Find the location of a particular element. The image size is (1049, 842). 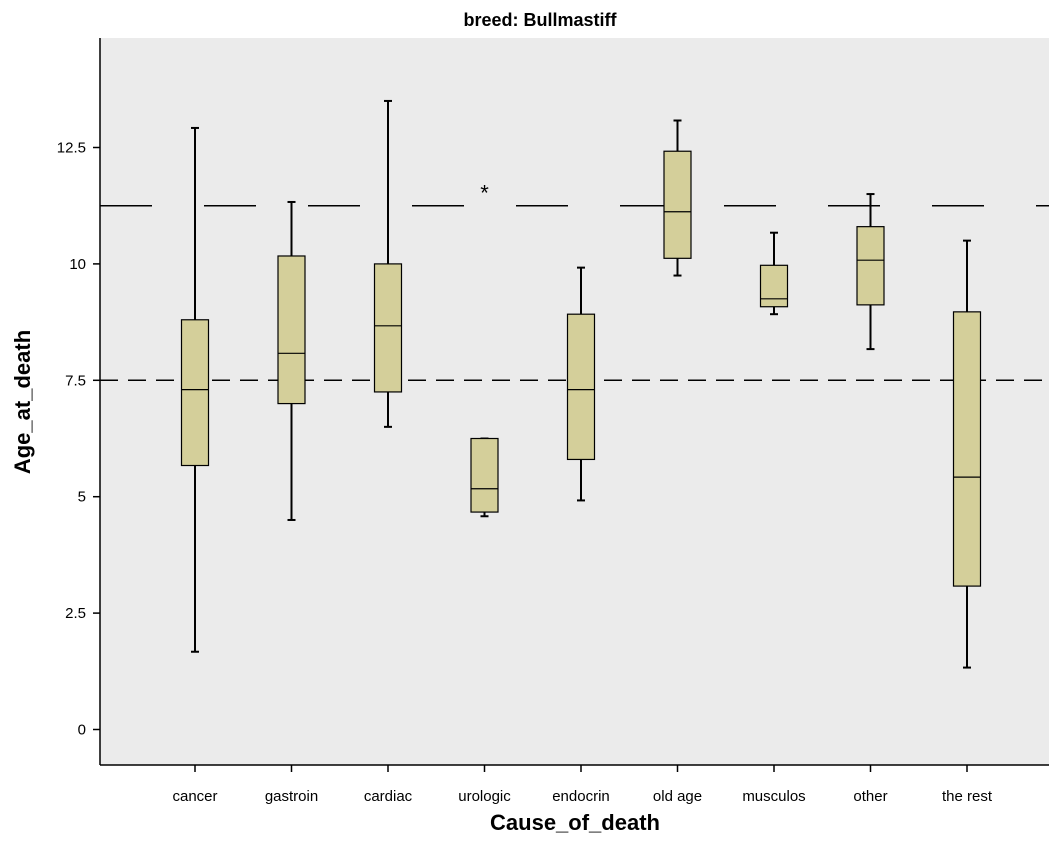

x-tick-label: urologic is located at coordinates (484, 796).